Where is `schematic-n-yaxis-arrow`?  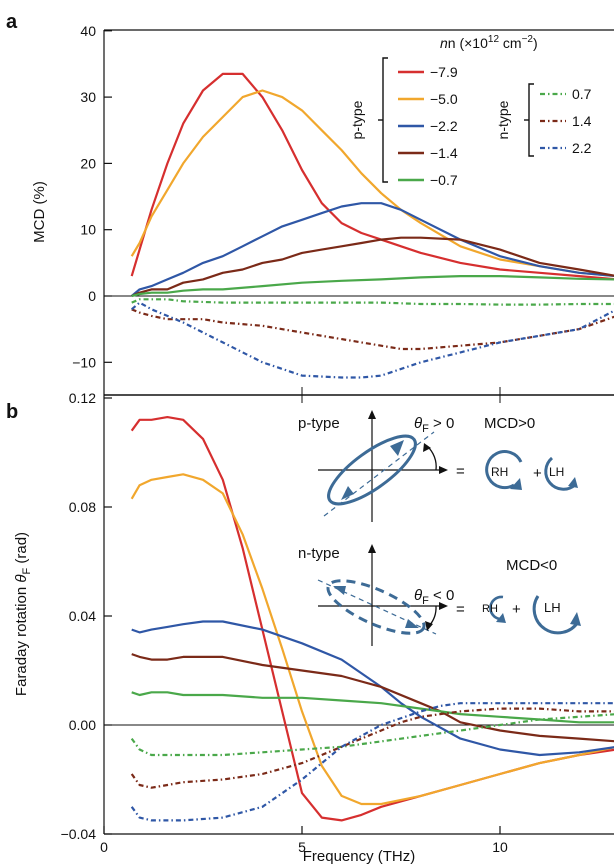 schematic-n-yaxis-arrow is located at coordinates (372, 548).